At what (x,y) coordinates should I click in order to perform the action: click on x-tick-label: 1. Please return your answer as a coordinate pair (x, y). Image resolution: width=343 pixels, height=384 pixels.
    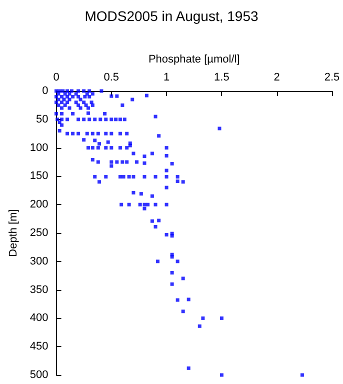
    Looking at the image, I should click on (166, 78).